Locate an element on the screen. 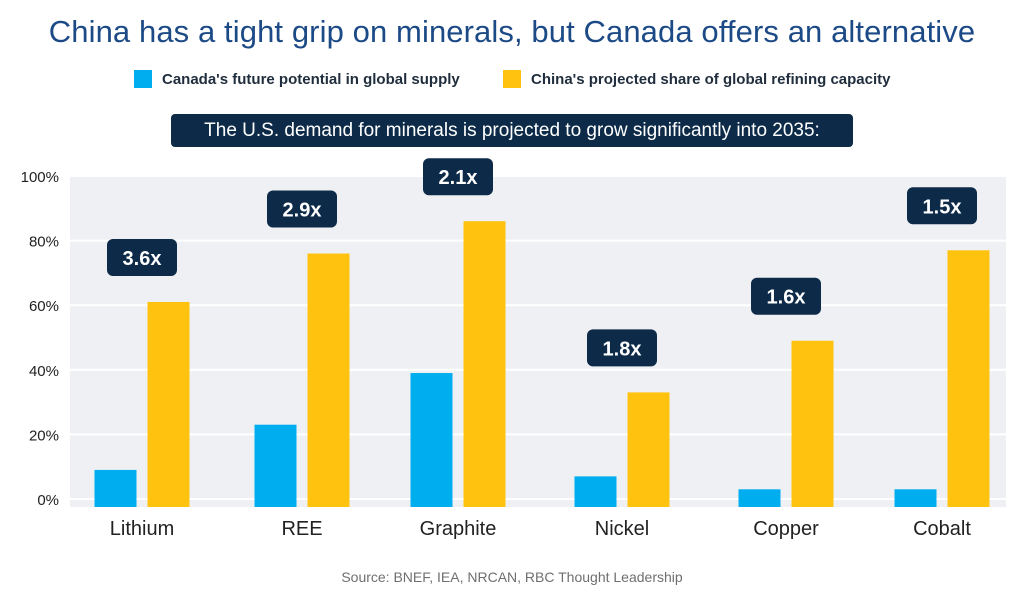 Image resolution: width=1024 pixels, height=598 pixels. multiplier-label: 2.1x is located at coordinates (458, 178).